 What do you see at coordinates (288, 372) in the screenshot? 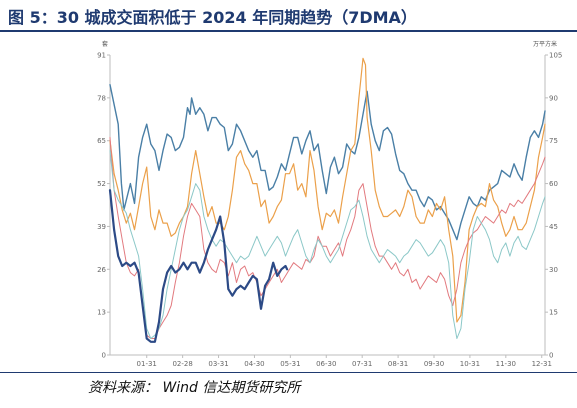
I see `source-rule` at bounding box center [288, 372].